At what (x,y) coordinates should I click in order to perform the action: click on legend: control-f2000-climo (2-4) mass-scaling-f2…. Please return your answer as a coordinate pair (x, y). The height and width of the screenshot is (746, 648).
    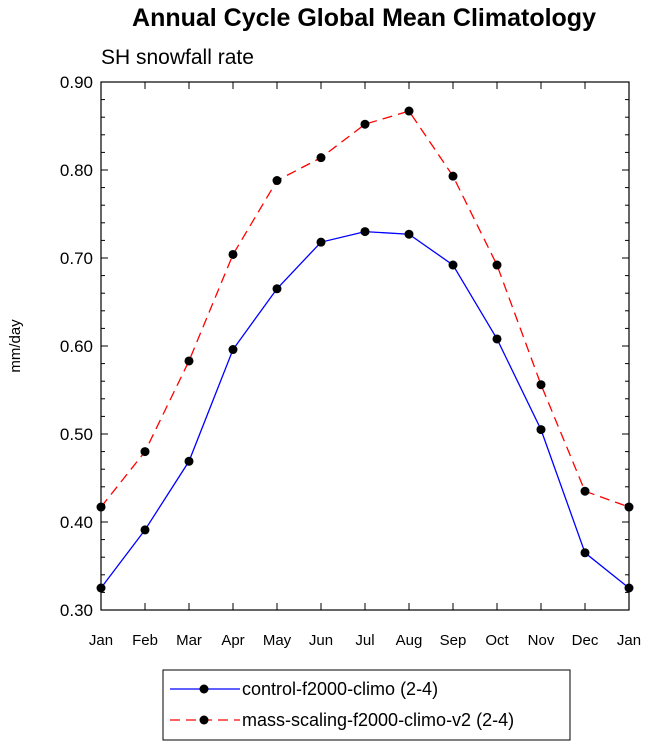
    Looking at the image, I should click on (366, 705).